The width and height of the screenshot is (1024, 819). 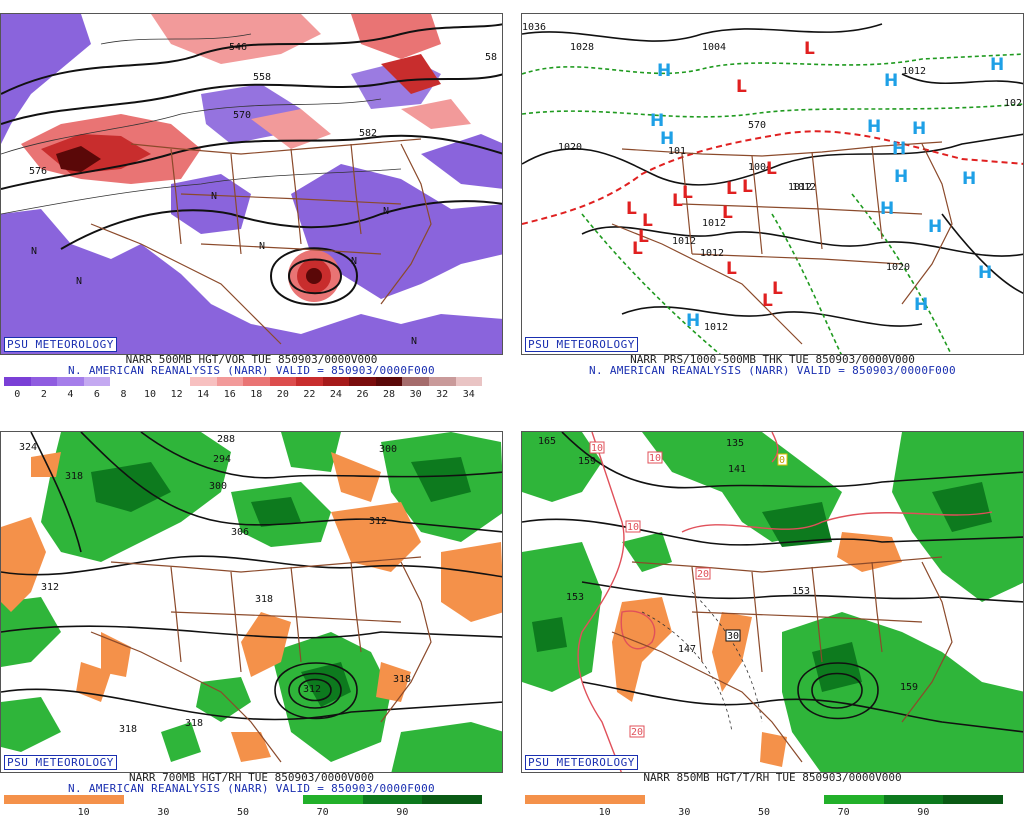 I want to click on contour-label: 153, so click(x=801, y=591).